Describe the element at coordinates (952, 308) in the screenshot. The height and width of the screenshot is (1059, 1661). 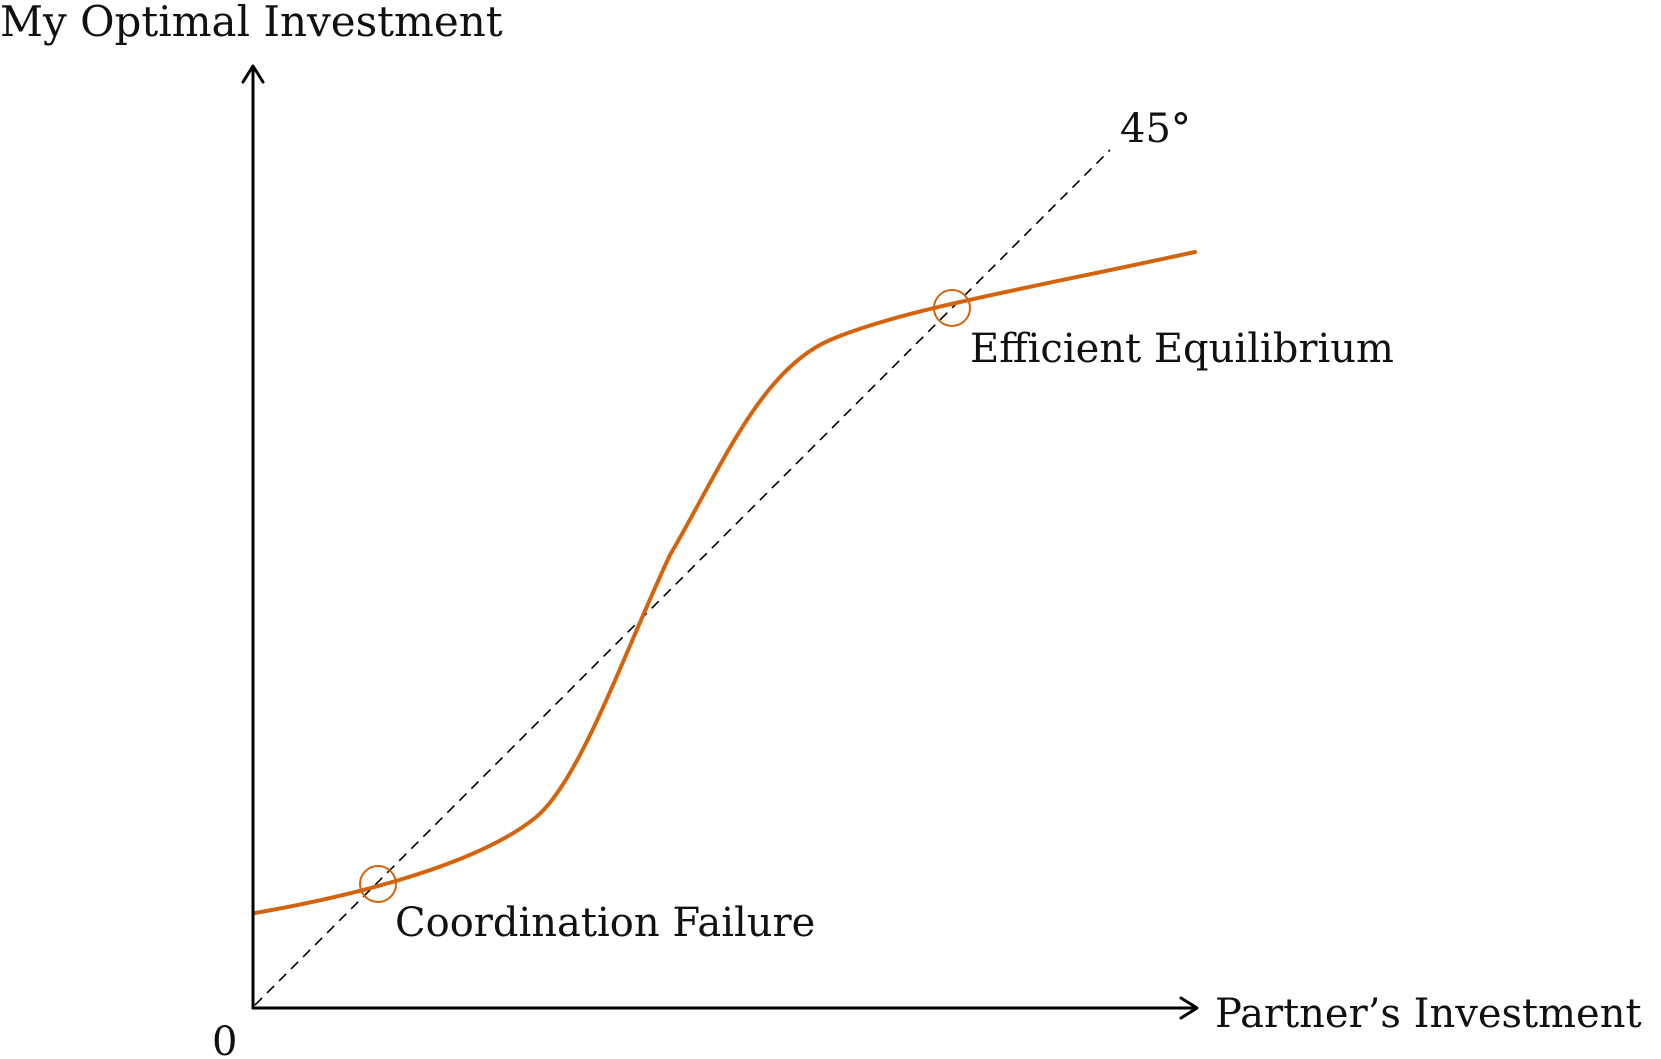
I see `efficient-equilibrium-marker` at that location.